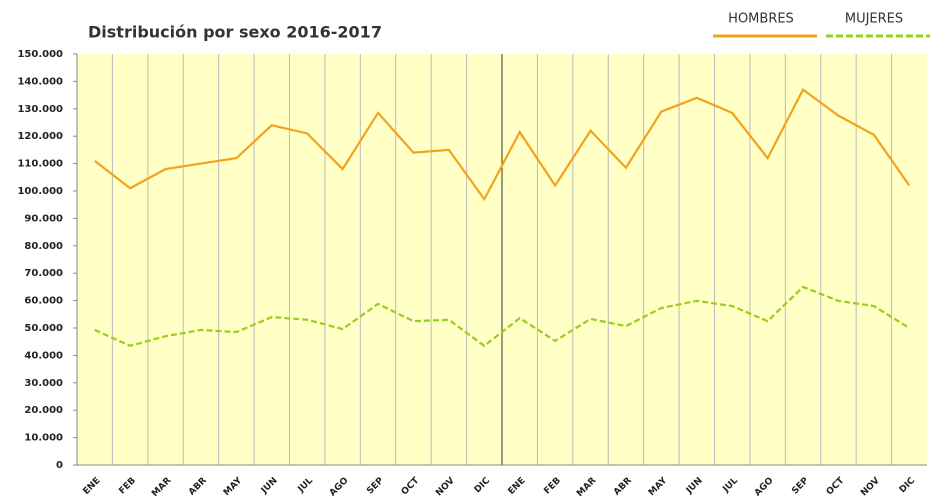  What do you see at coordinates (59, 465) in the screenshot?
I see `y-tick-label: 0` at bounding box center [59, 465].